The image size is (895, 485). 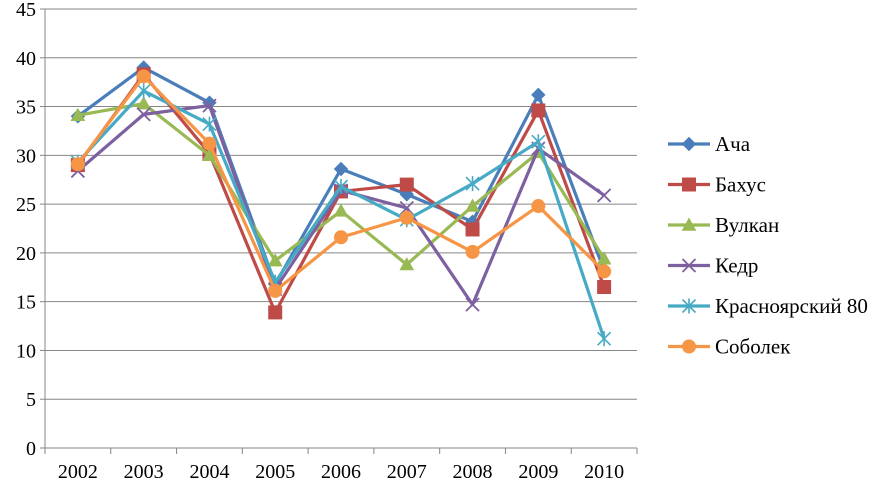 What do you see at coordinates (26, 59) in the screenshot?
I see `y-tick-label: 40` at bounding box center [26, 59].